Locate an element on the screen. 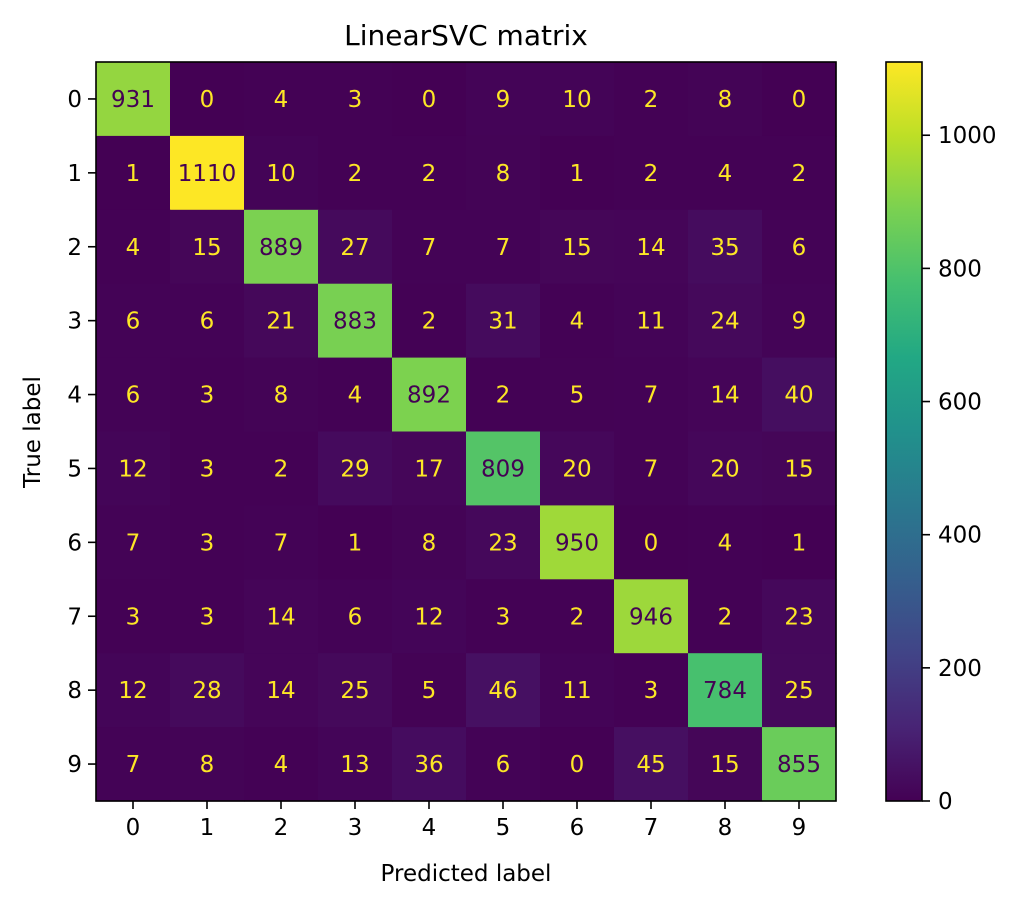  colorbar-tick-label: 0 is located at coordinates (945, 802).